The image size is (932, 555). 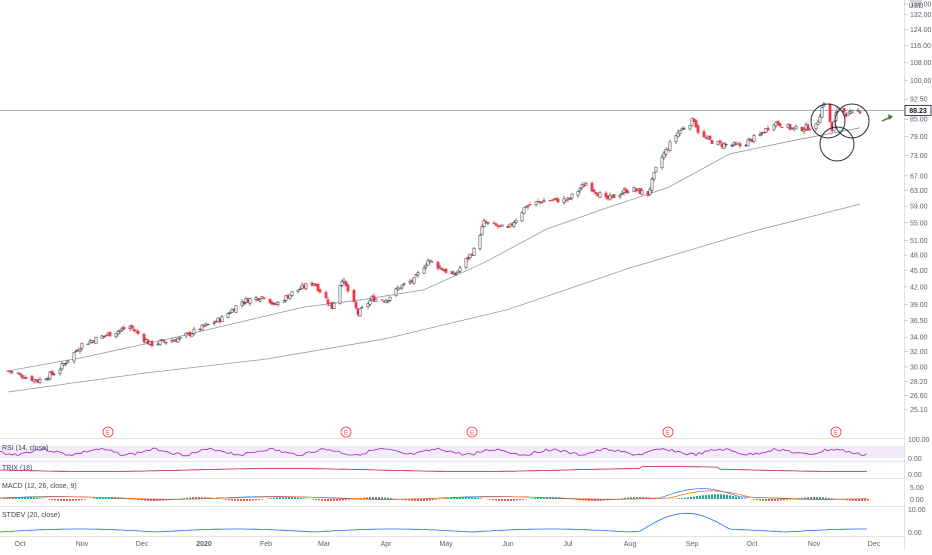 What do you see at coordinates (39, 486) in the screenshot?
I see `macd-label: MACD (12, 26, close, 9)` at bounding box center [39, 486].